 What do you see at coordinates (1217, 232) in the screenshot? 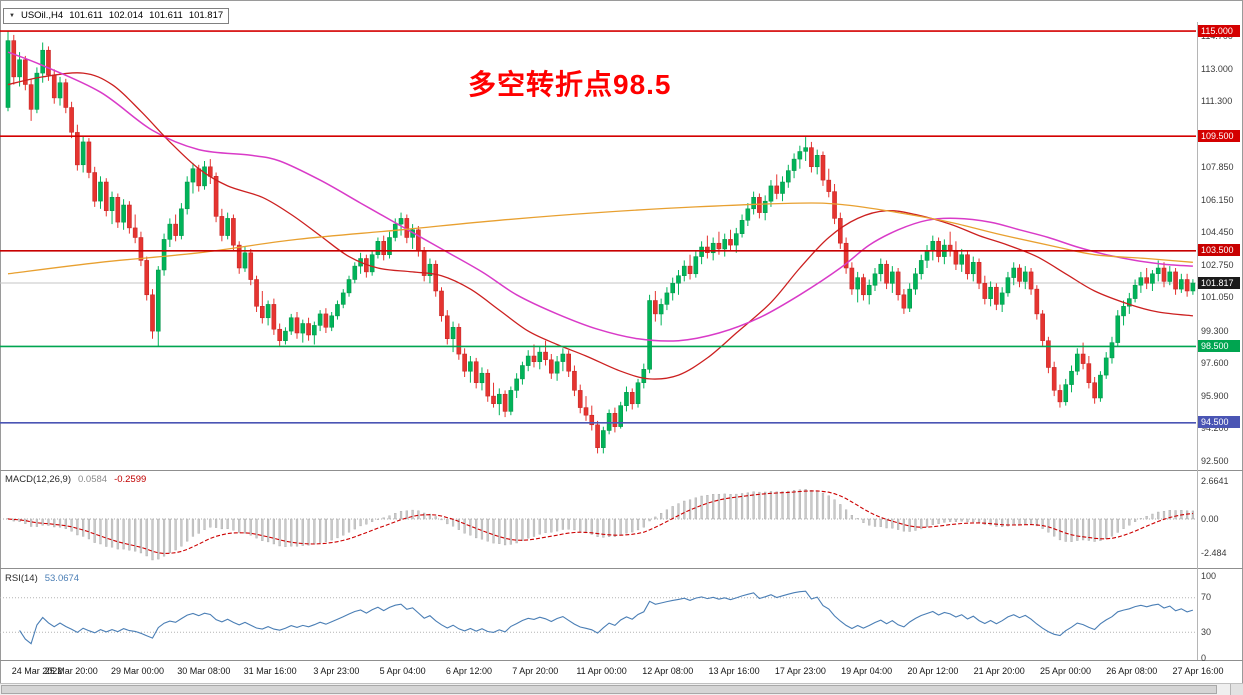
I see `price-axis-label: 104.450` at bounding box center [1217, 232].